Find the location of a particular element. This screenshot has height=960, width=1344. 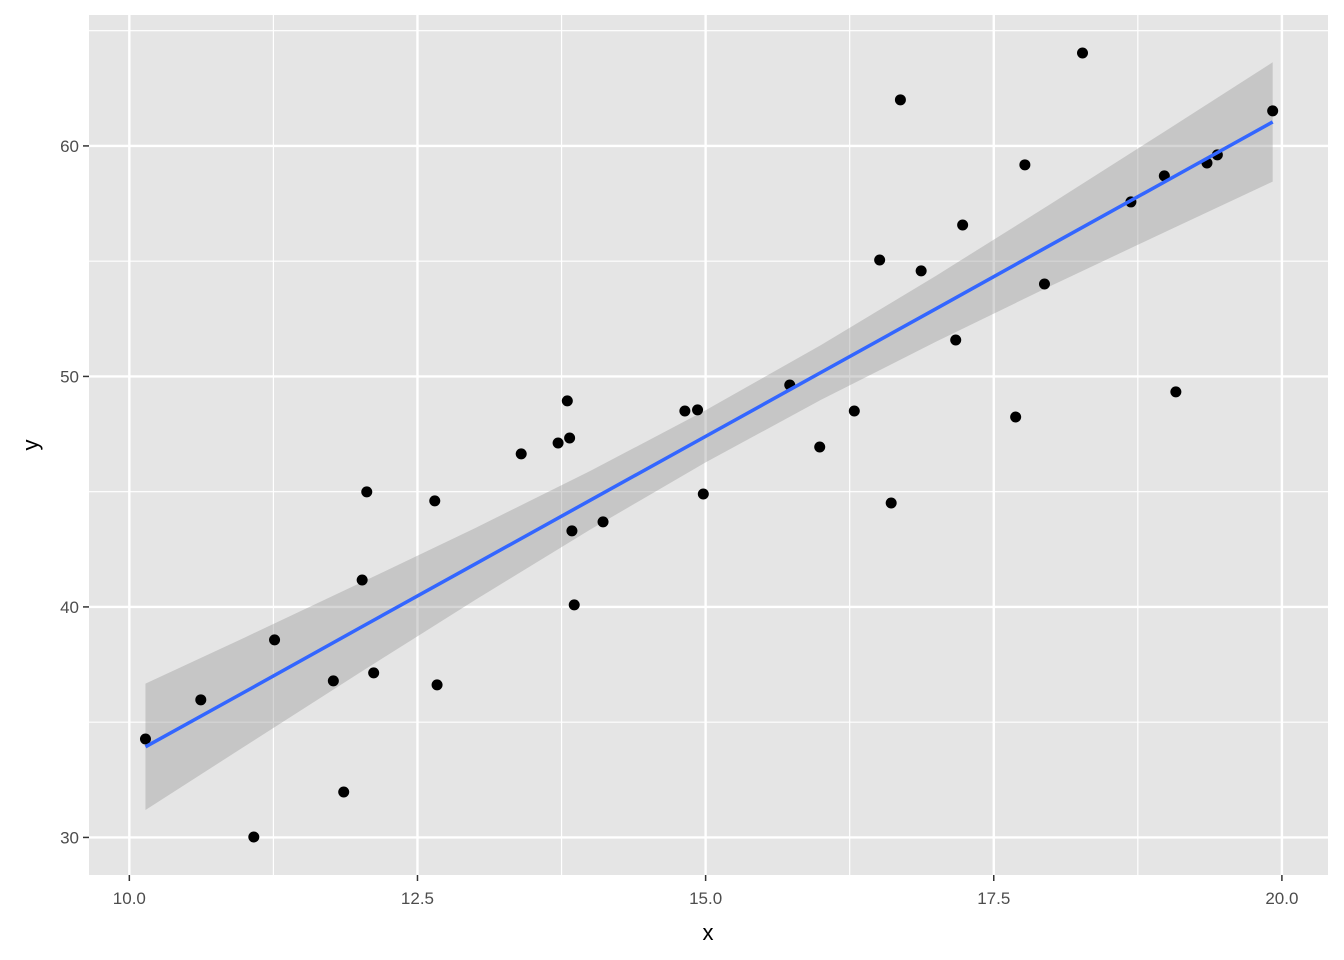

x-axis-title: x is located at coordinates (708, 932).